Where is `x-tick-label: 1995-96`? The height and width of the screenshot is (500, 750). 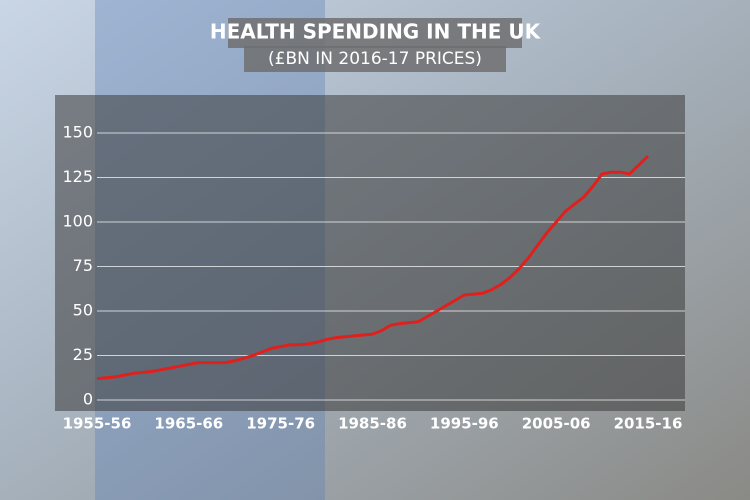 x-tick-label: 1995-96 is located at coordinates (464, 424).